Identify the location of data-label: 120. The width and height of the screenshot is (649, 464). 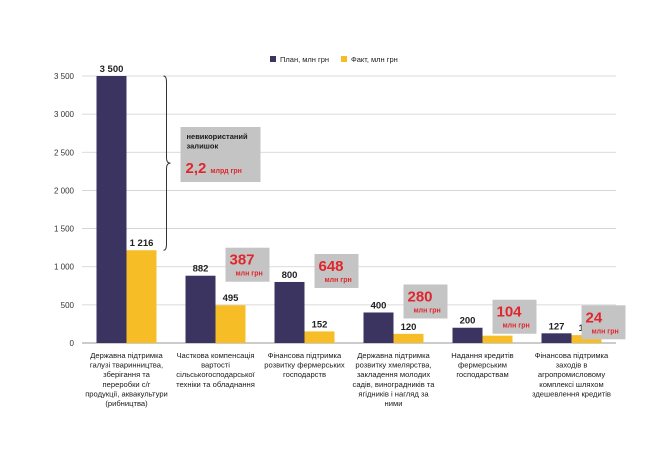
(409, 327).